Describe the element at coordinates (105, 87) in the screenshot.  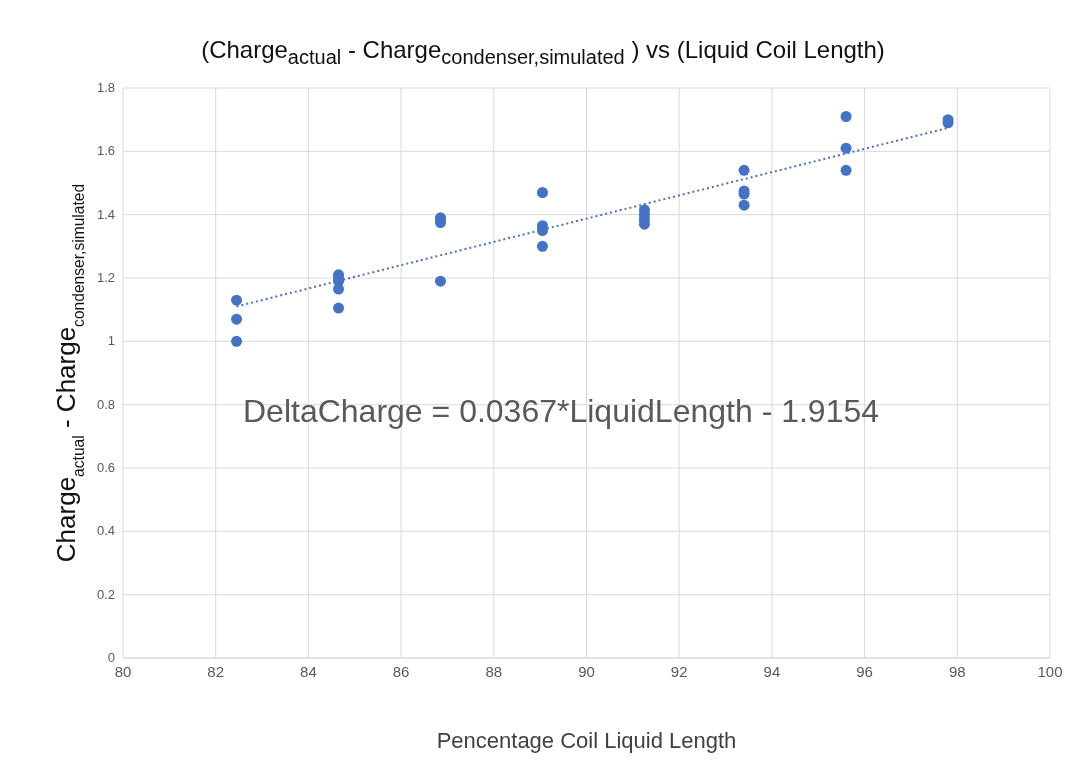
I see `y-tick-label: 1.8` at that location.